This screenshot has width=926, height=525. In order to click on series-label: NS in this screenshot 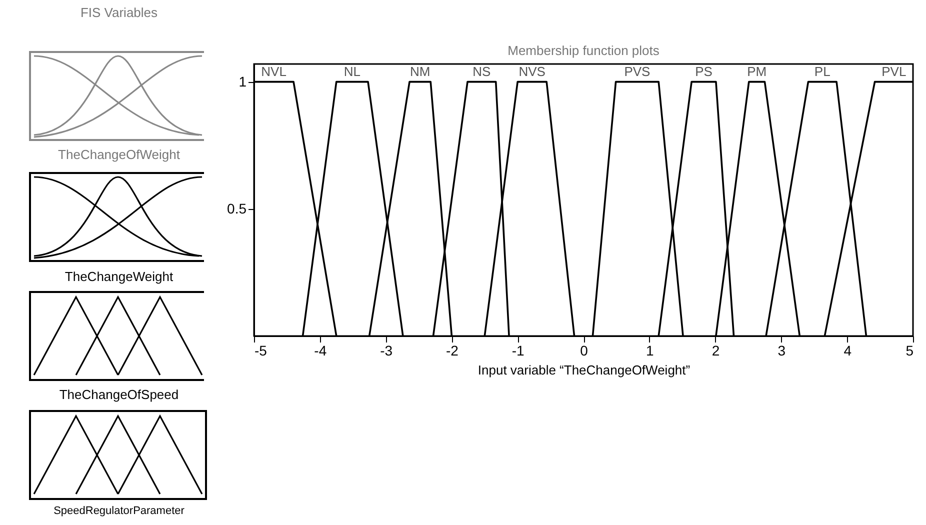, I will do `click(482, 71)`.